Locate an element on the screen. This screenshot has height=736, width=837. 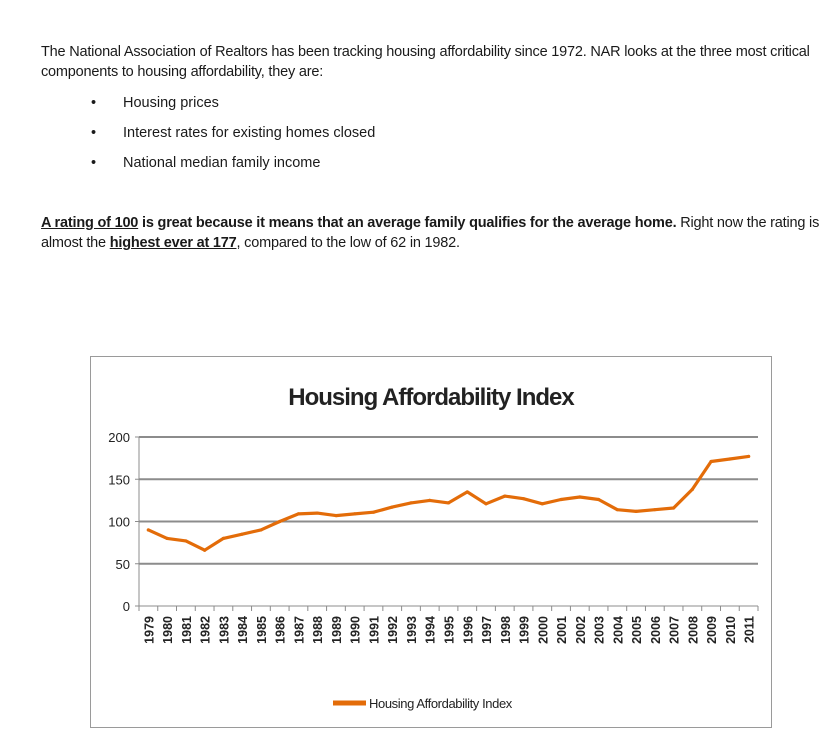
x-tick-label: 2004 is located at coordinates (618, 630).